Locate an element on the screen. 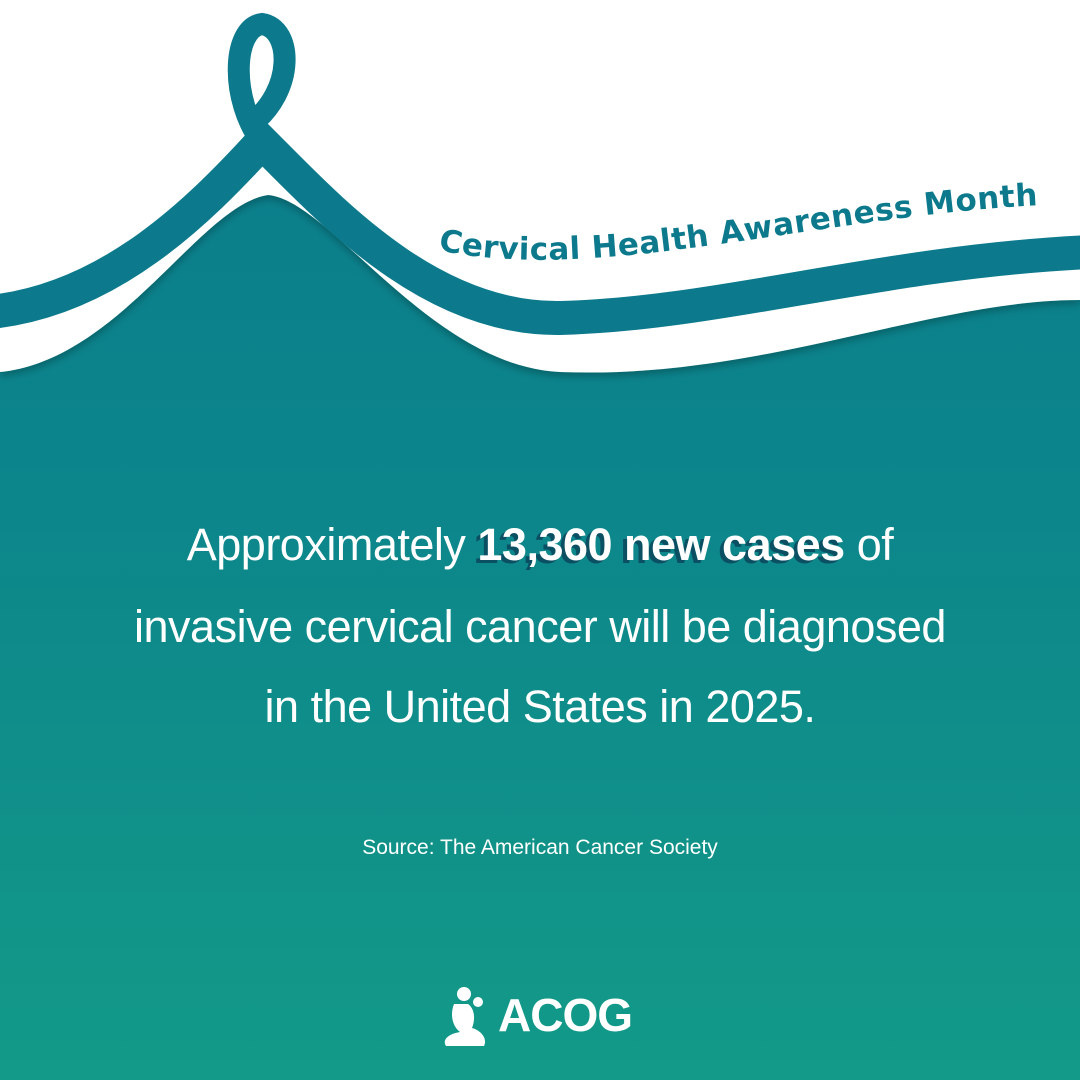 The width and height of the screenshot is (1080, 1080). ribbon-loop is located at coordinates (261, 80).